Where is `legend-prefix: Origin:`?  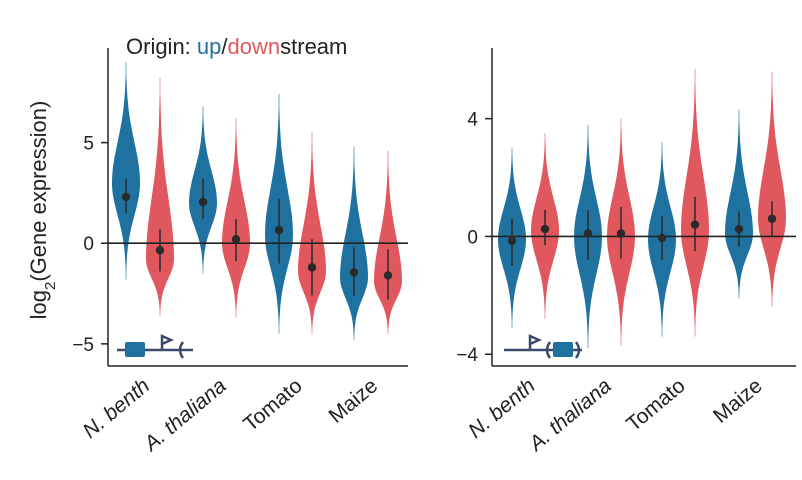 legend-prefix: Origin: is located at coordinates (161, 46).